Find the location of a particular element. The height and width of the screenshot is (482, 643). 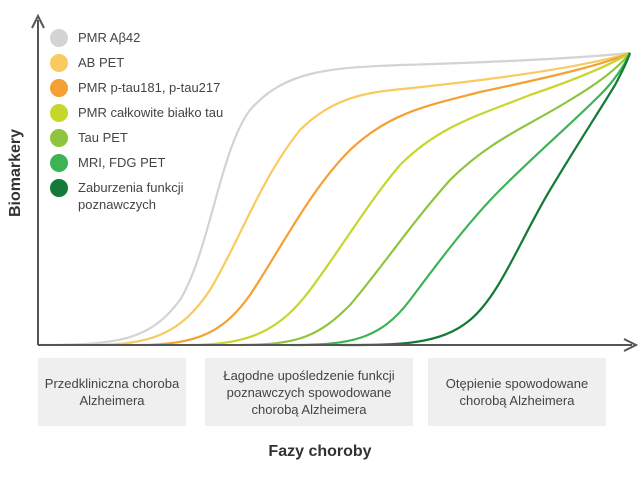

phase-label: Otępienie spowodowane chorobą Alzheimera is located at coordinates (517, 392).